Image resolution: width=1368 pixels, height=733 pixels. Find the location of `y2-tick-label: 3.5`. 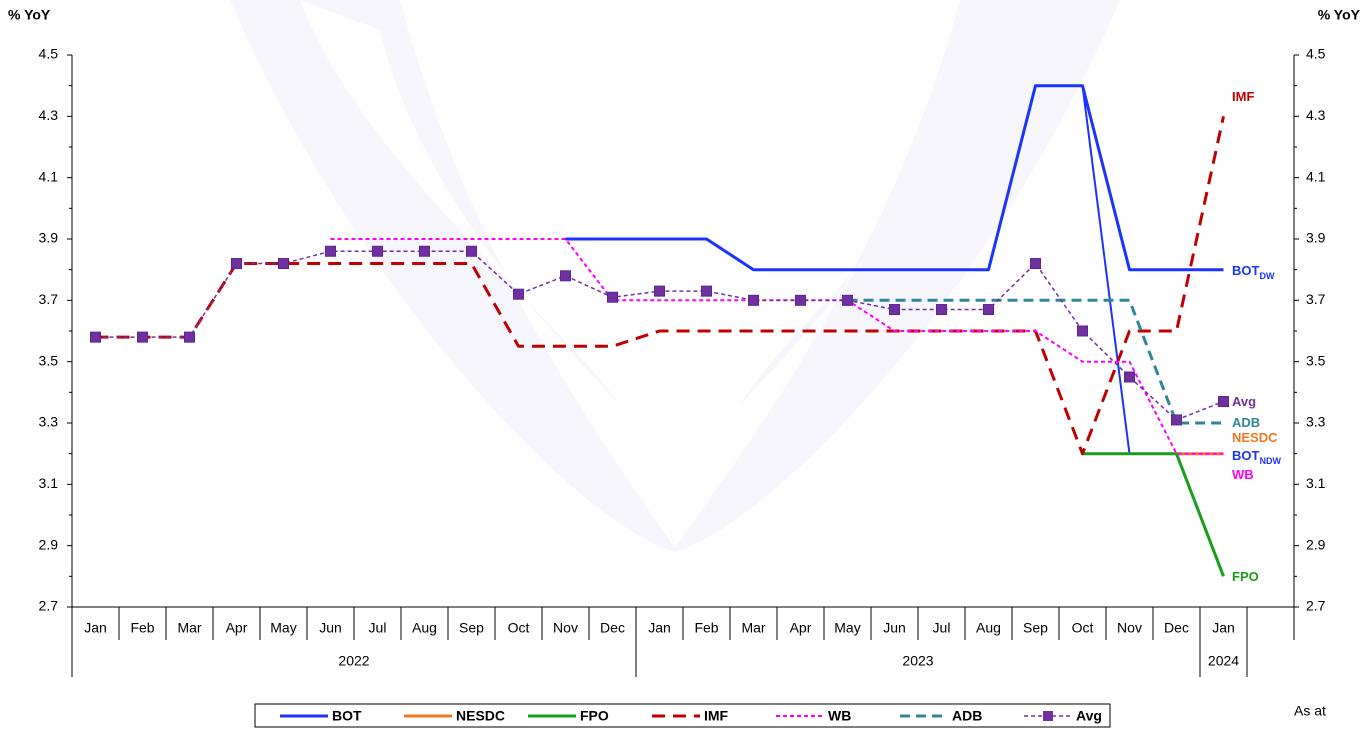

y2-tick-label: 3.5 is located at coordinates (1316, 360).